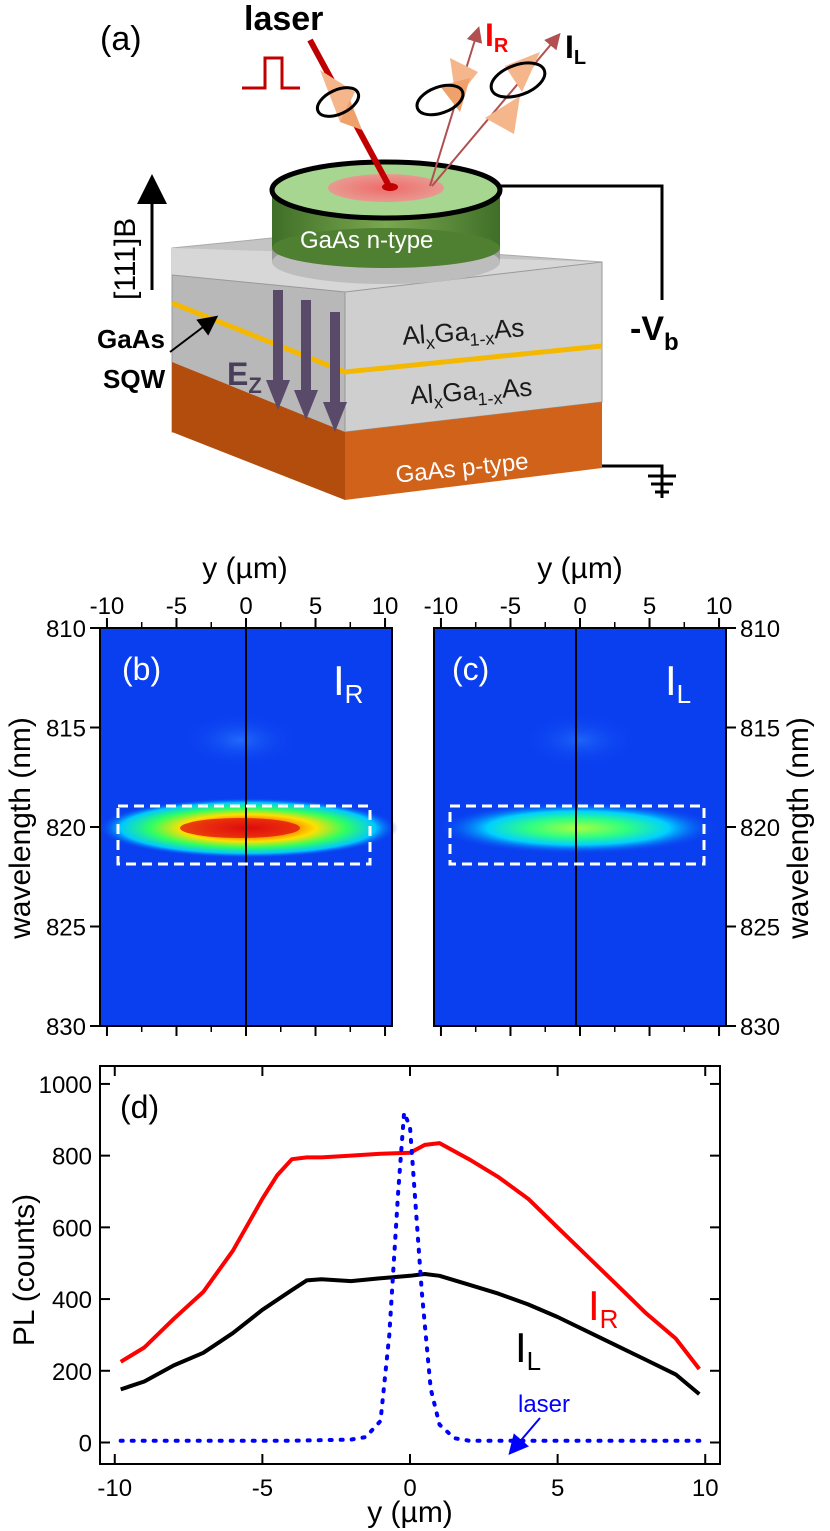 This screenshot has height=1531, width=830. What do you see at coordinates (410, 1512) in the screenshot?
I see `plot-d-xlabel: y (µm)` at bounding box center [410, 1512].